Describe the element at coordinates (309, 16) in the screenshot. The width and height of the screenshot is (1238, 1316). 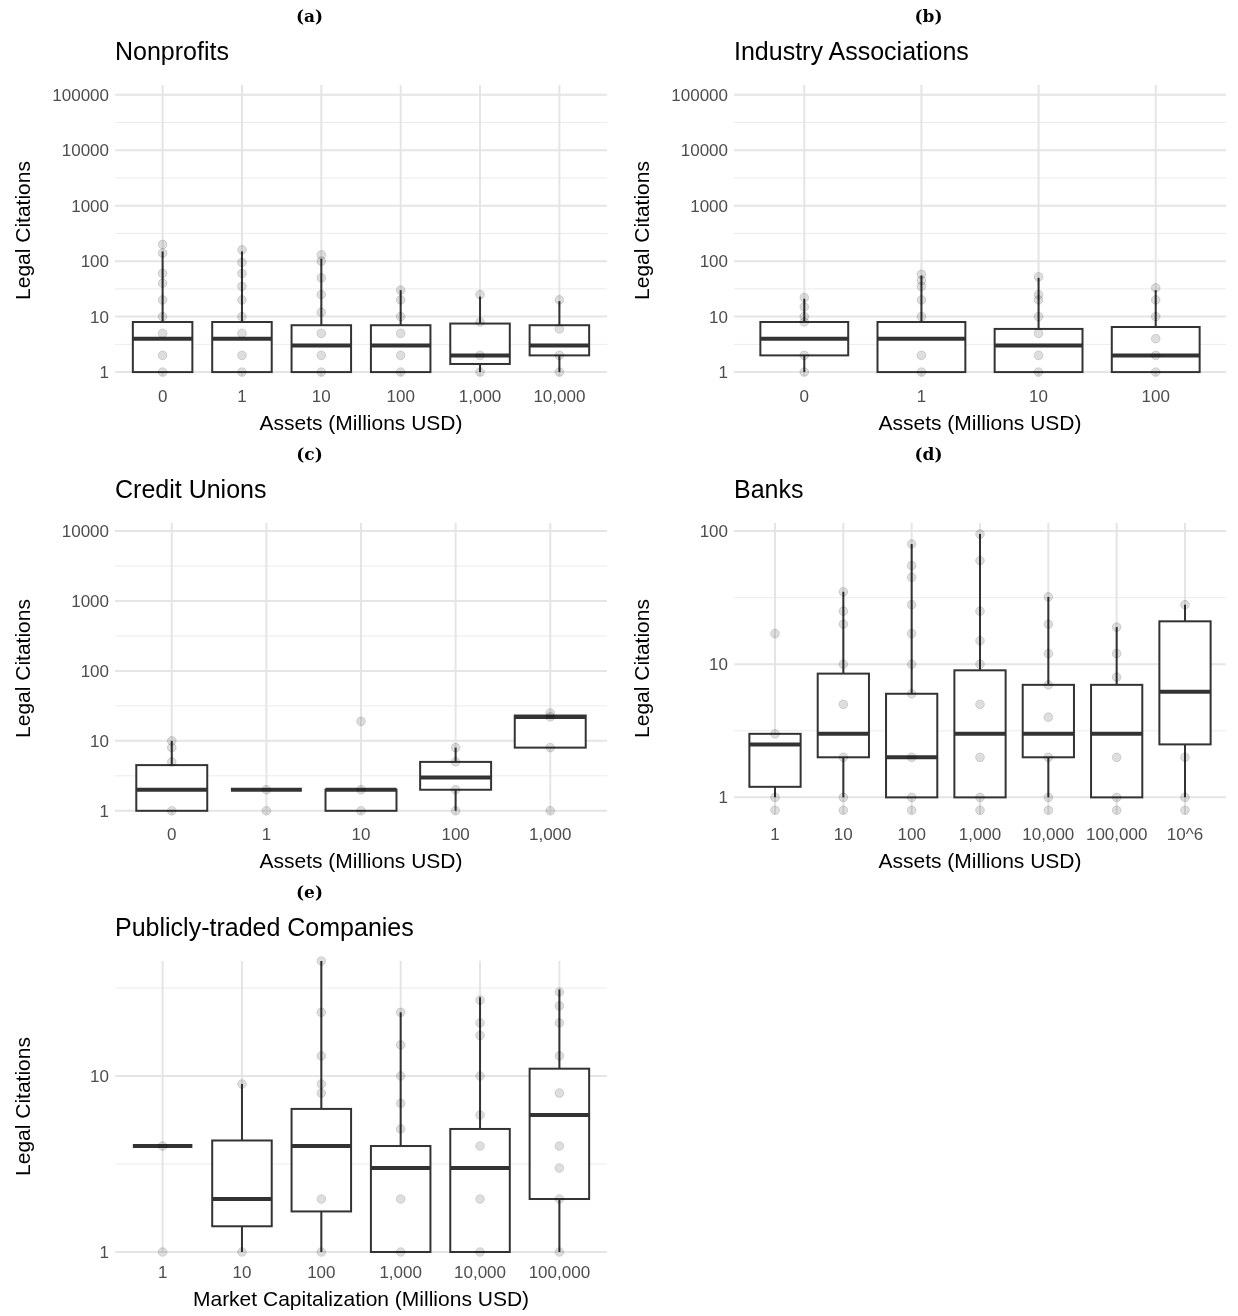
I see `chart-title: (a)` at that location.